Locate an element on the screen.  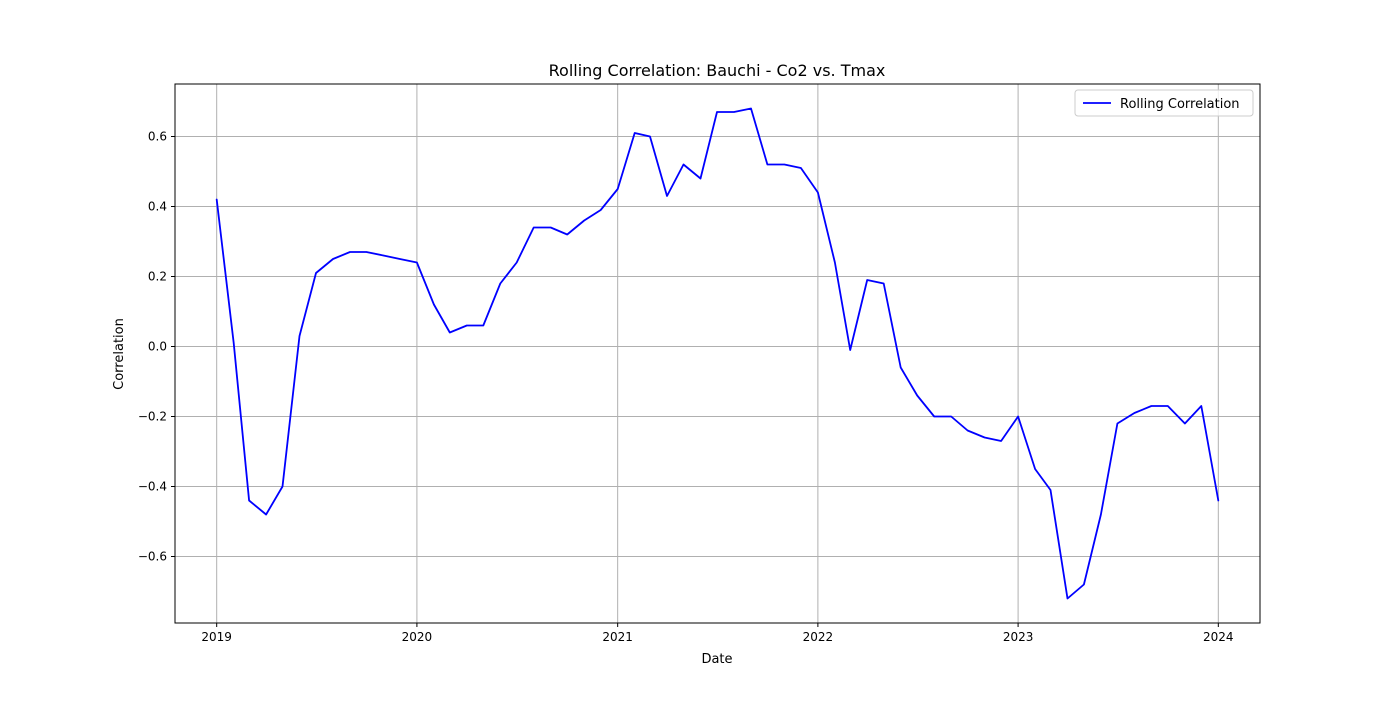
y-tick-label: −0.2 is located at coordinates (152, 417).